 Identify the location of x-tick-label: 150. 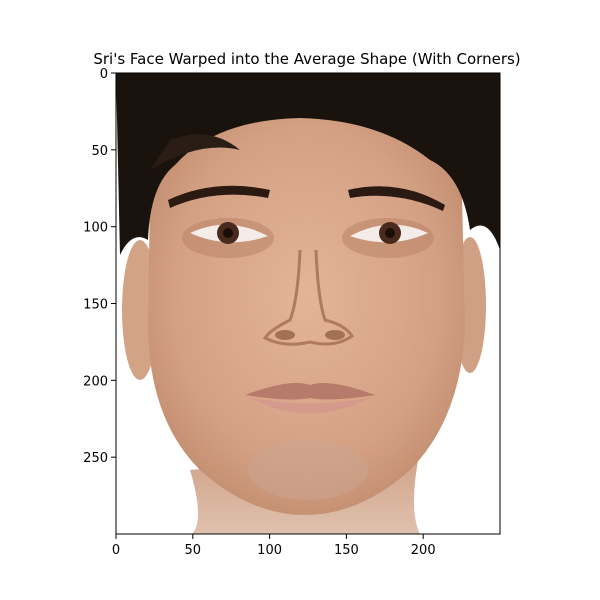
(346, 550).